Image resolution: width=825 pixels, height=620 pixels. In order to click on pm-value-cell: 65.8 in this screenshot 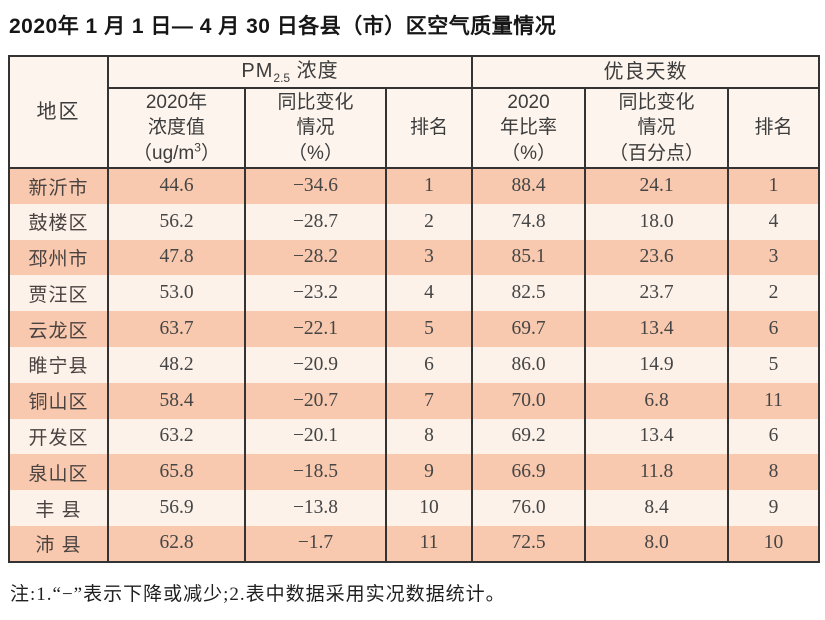, I will do `click(176, 472)`.